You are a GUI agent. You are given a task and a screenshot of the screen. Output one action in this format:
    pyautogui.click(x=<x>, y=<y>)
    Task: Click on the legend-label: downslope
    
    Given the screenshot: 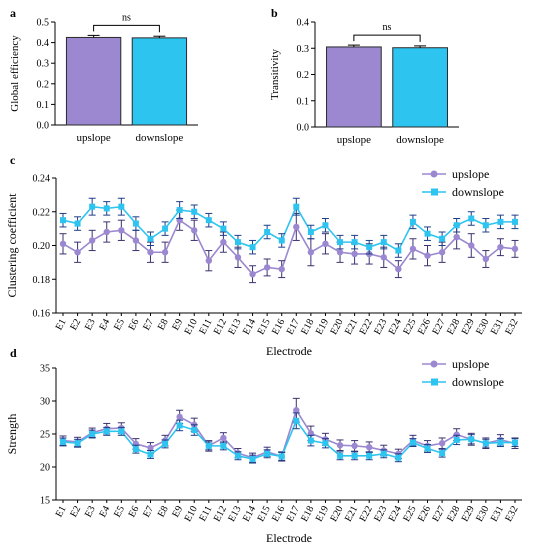 What is the action you would take?
    pyautogui.click(x=478, y=192)
    